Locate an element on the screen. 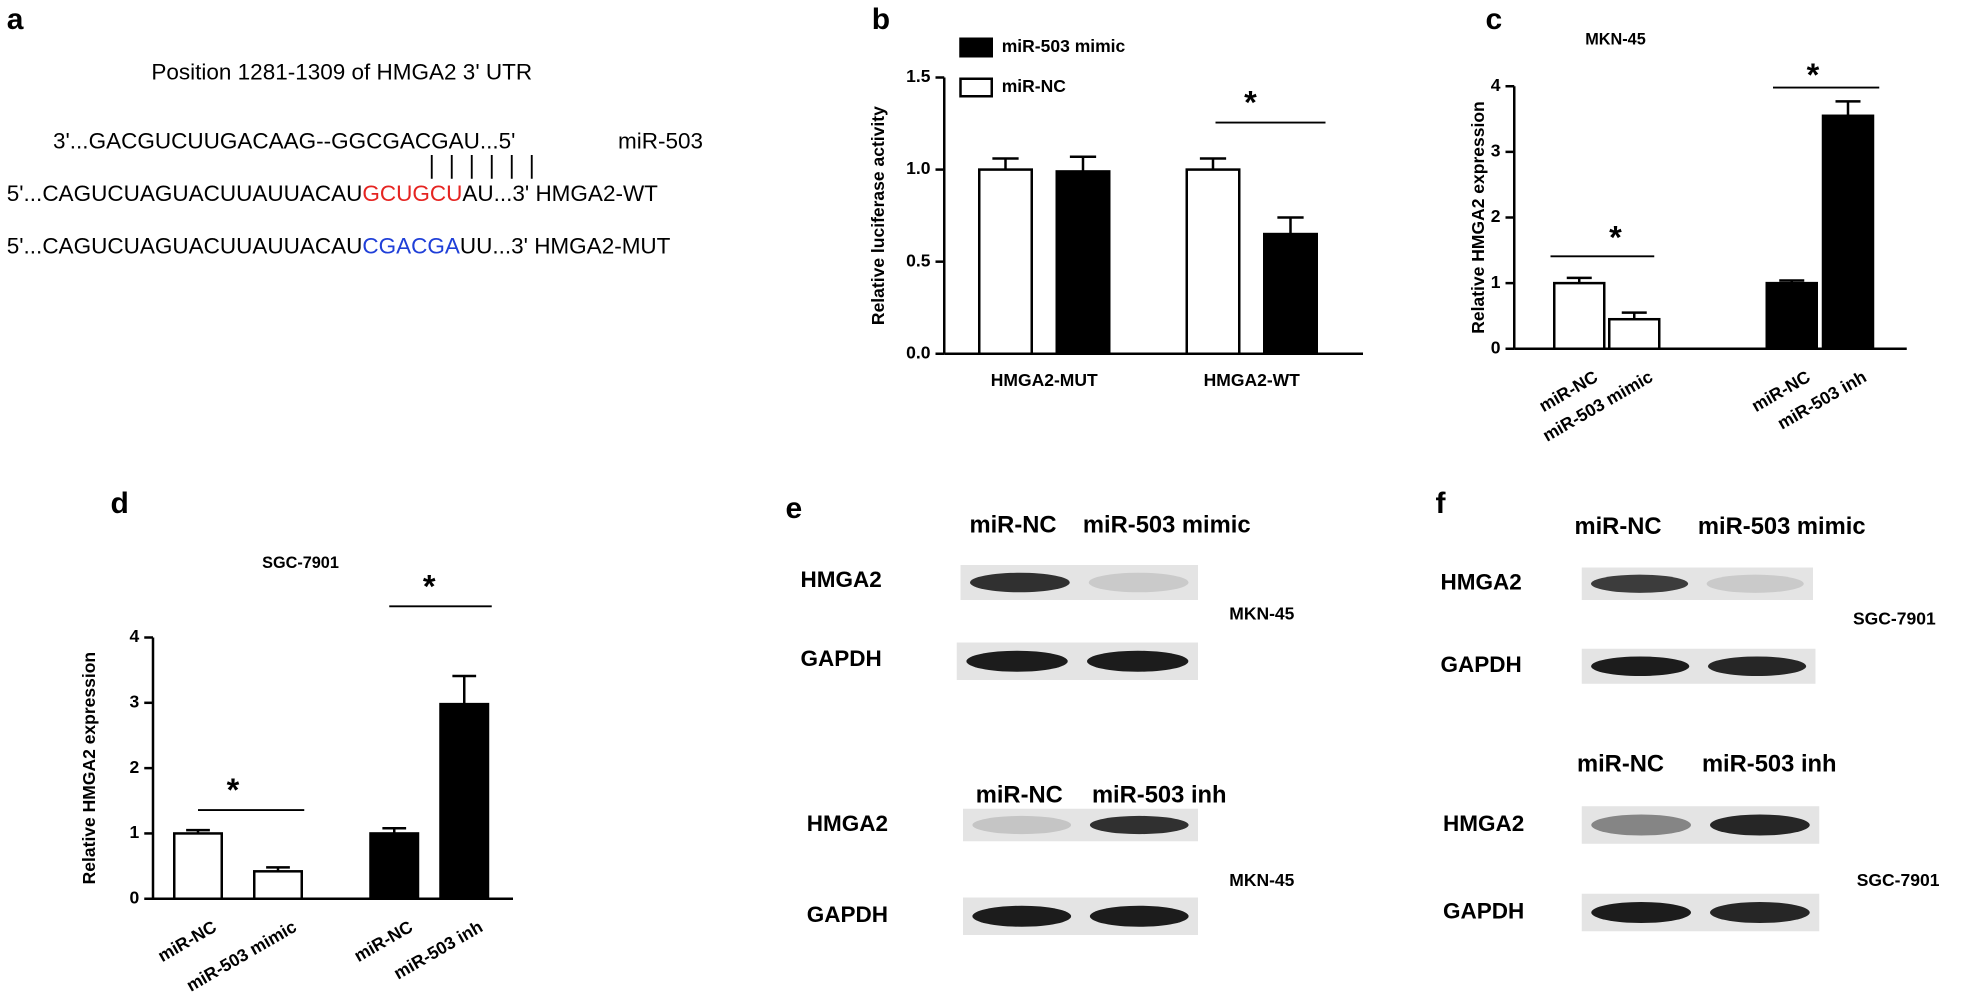  sequence-title: Position 1281-1309 of HMGA2 3' UTR is located at coordinates (341, 72).